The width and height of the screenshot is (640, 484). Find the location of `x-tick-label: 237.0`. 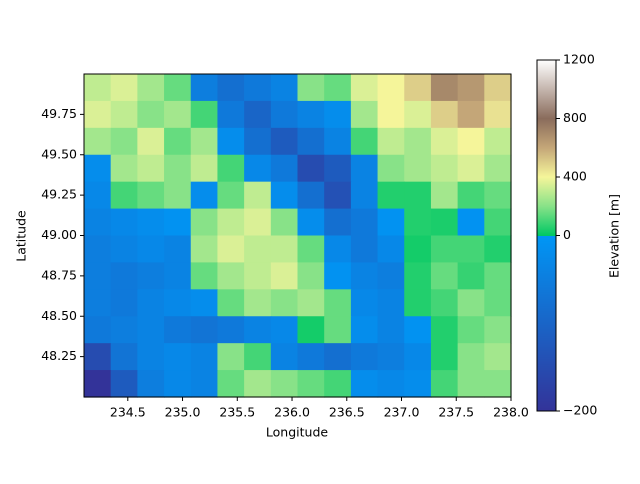

x-tick-label: 237.0 is located at coordinates (402, 412).